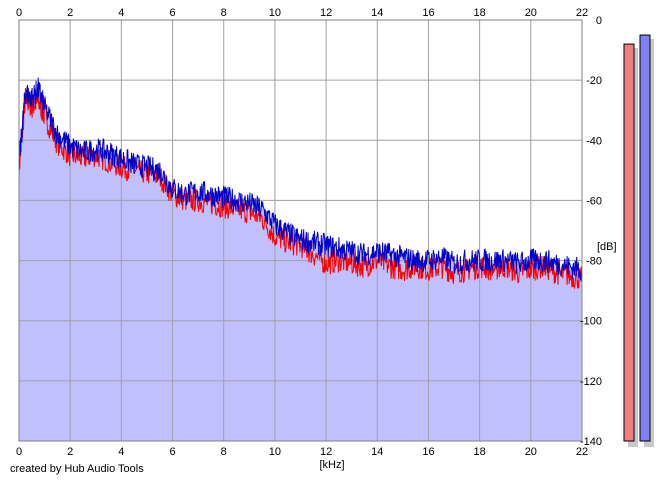  What do you see at coordinates (331, 465) in the screenshot?
I see `x-axis-label: [kHz]` at bounding box center [331, 465].